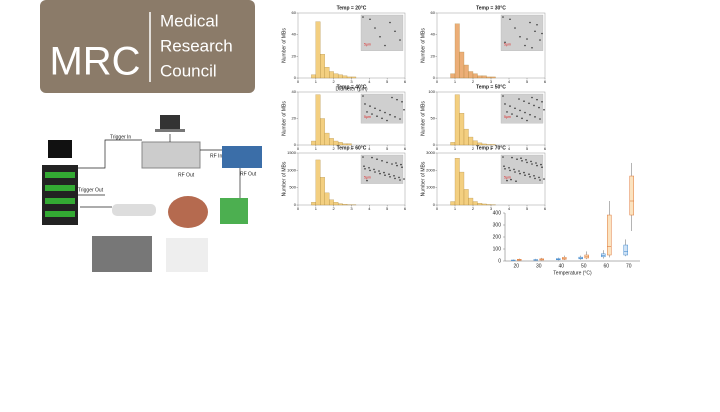 This screenshot has height=412, width=720. I want to click on y-tick-label: 400, so click(497, 213).